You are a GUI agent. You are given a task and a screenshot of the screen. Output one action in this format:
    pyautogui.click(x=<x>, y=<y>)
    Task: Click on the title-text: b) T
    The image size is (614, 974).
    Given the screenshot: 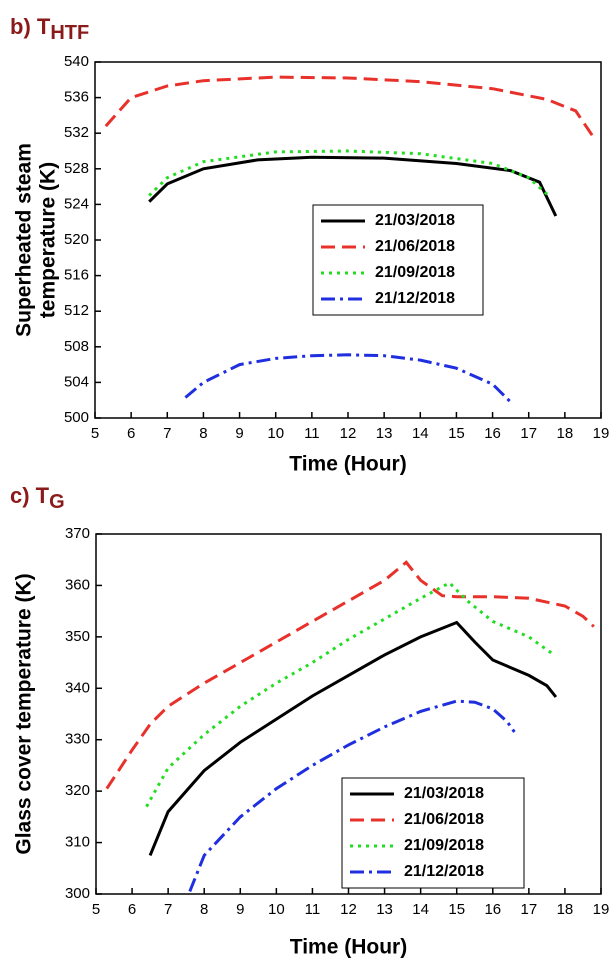 What is the action you would take?
    pyautogui.click(x=30, y=26)
    